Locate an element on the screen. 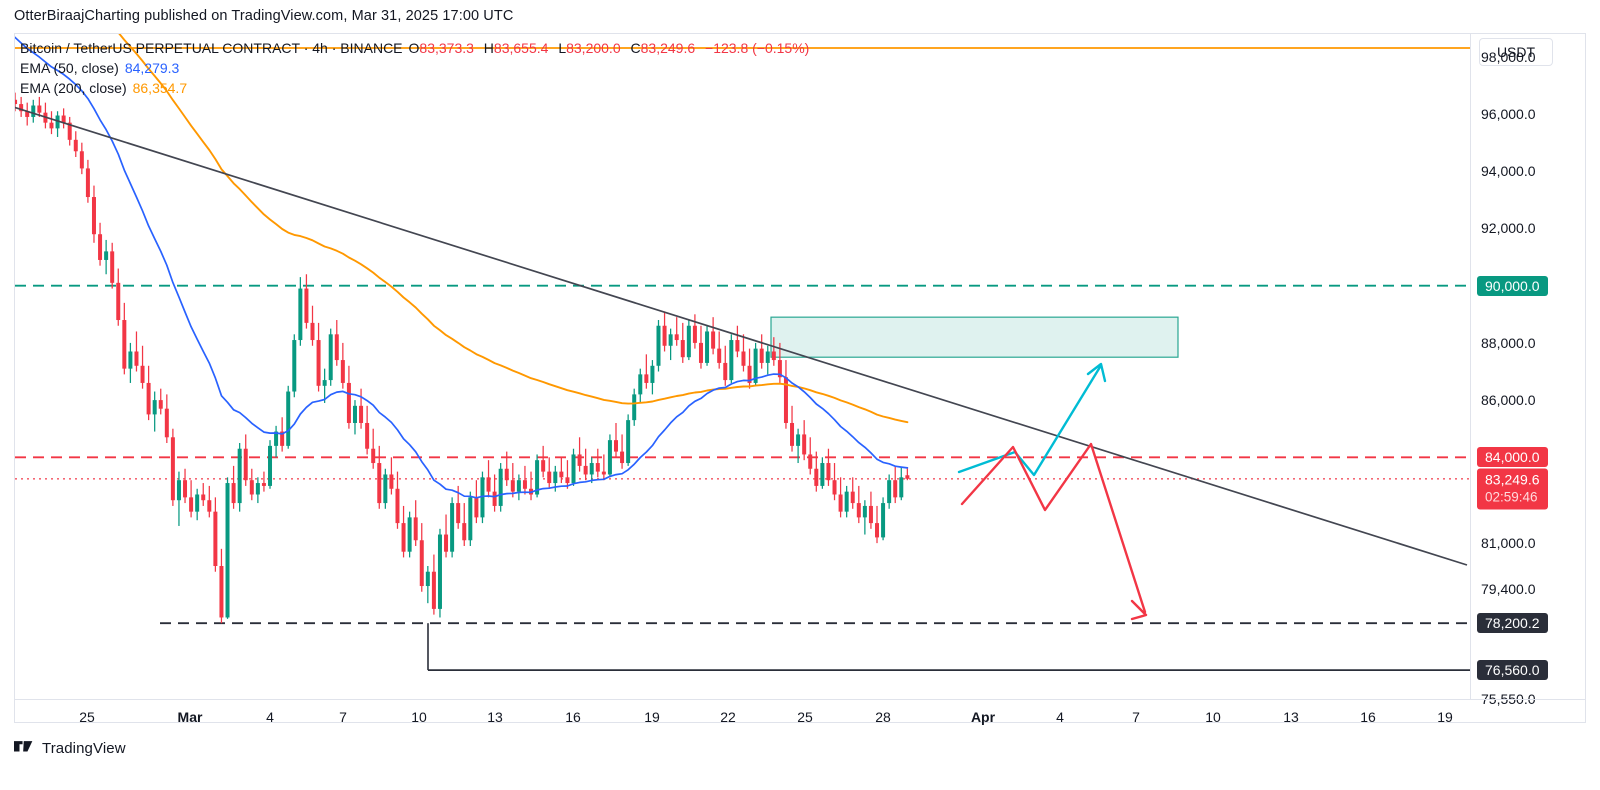 Image resolution: width=1600 pixels, height=790 pixels. price-tick: 94,000.0 is located at coordinates (1508, 171).